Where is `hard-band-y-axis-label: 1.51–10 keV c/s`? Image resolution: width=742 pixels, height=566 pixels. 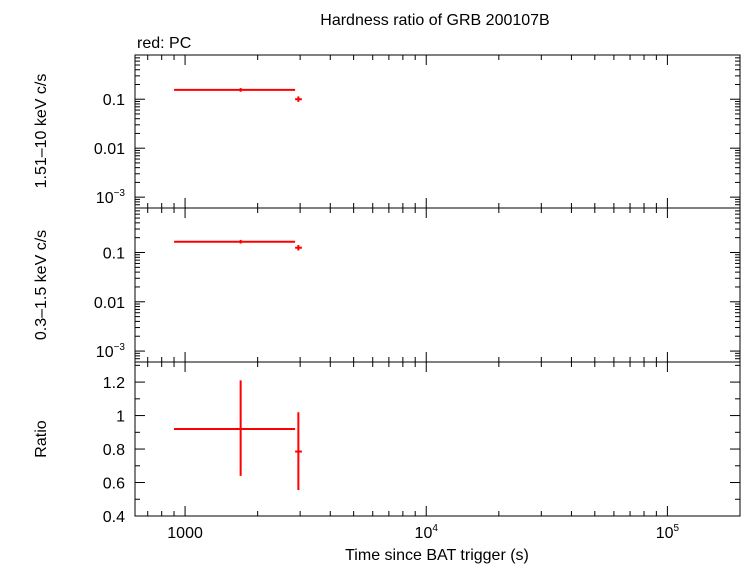 hard-band-y-axis-label: 1.51–10 keV c/s is located at coordinates (41, 131).